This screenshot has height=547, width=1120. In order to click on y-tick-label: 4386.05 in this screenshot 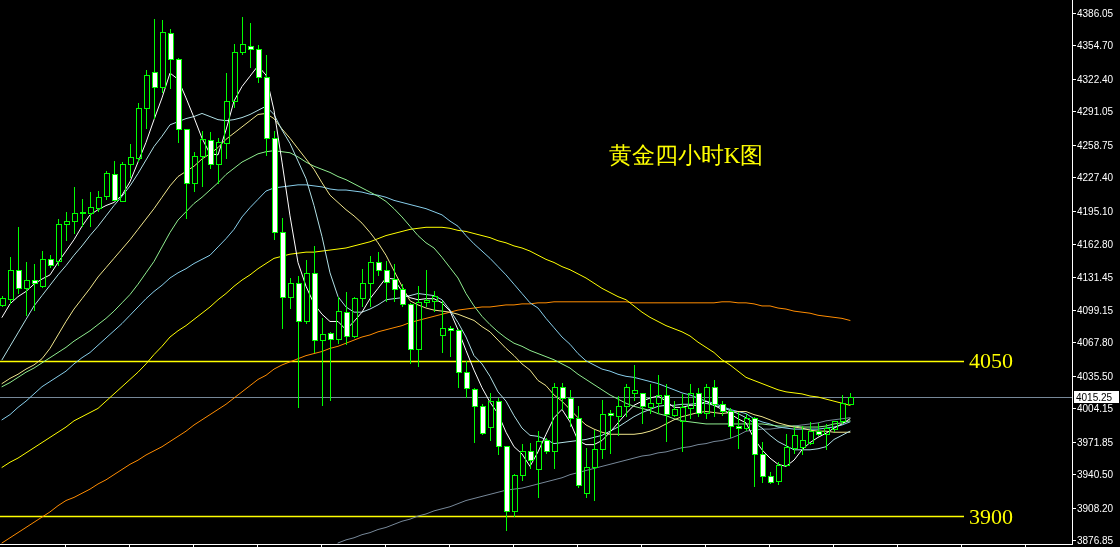, I will do `click(1095, 13)`.